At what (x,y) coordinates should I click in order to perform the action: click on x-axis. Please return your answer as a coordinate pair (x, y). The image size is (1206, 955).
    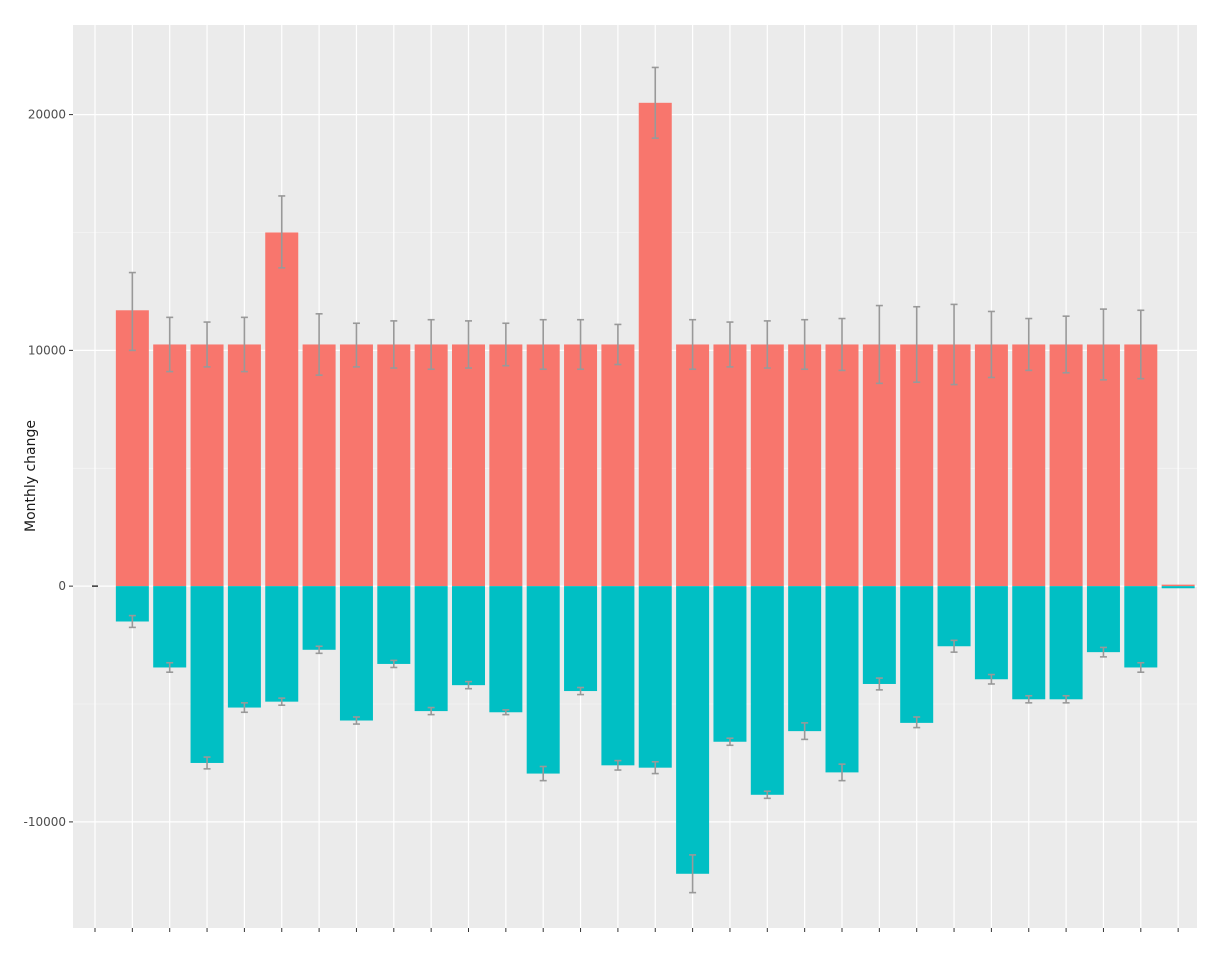
    Looking at the image, I should click on (636, 930).